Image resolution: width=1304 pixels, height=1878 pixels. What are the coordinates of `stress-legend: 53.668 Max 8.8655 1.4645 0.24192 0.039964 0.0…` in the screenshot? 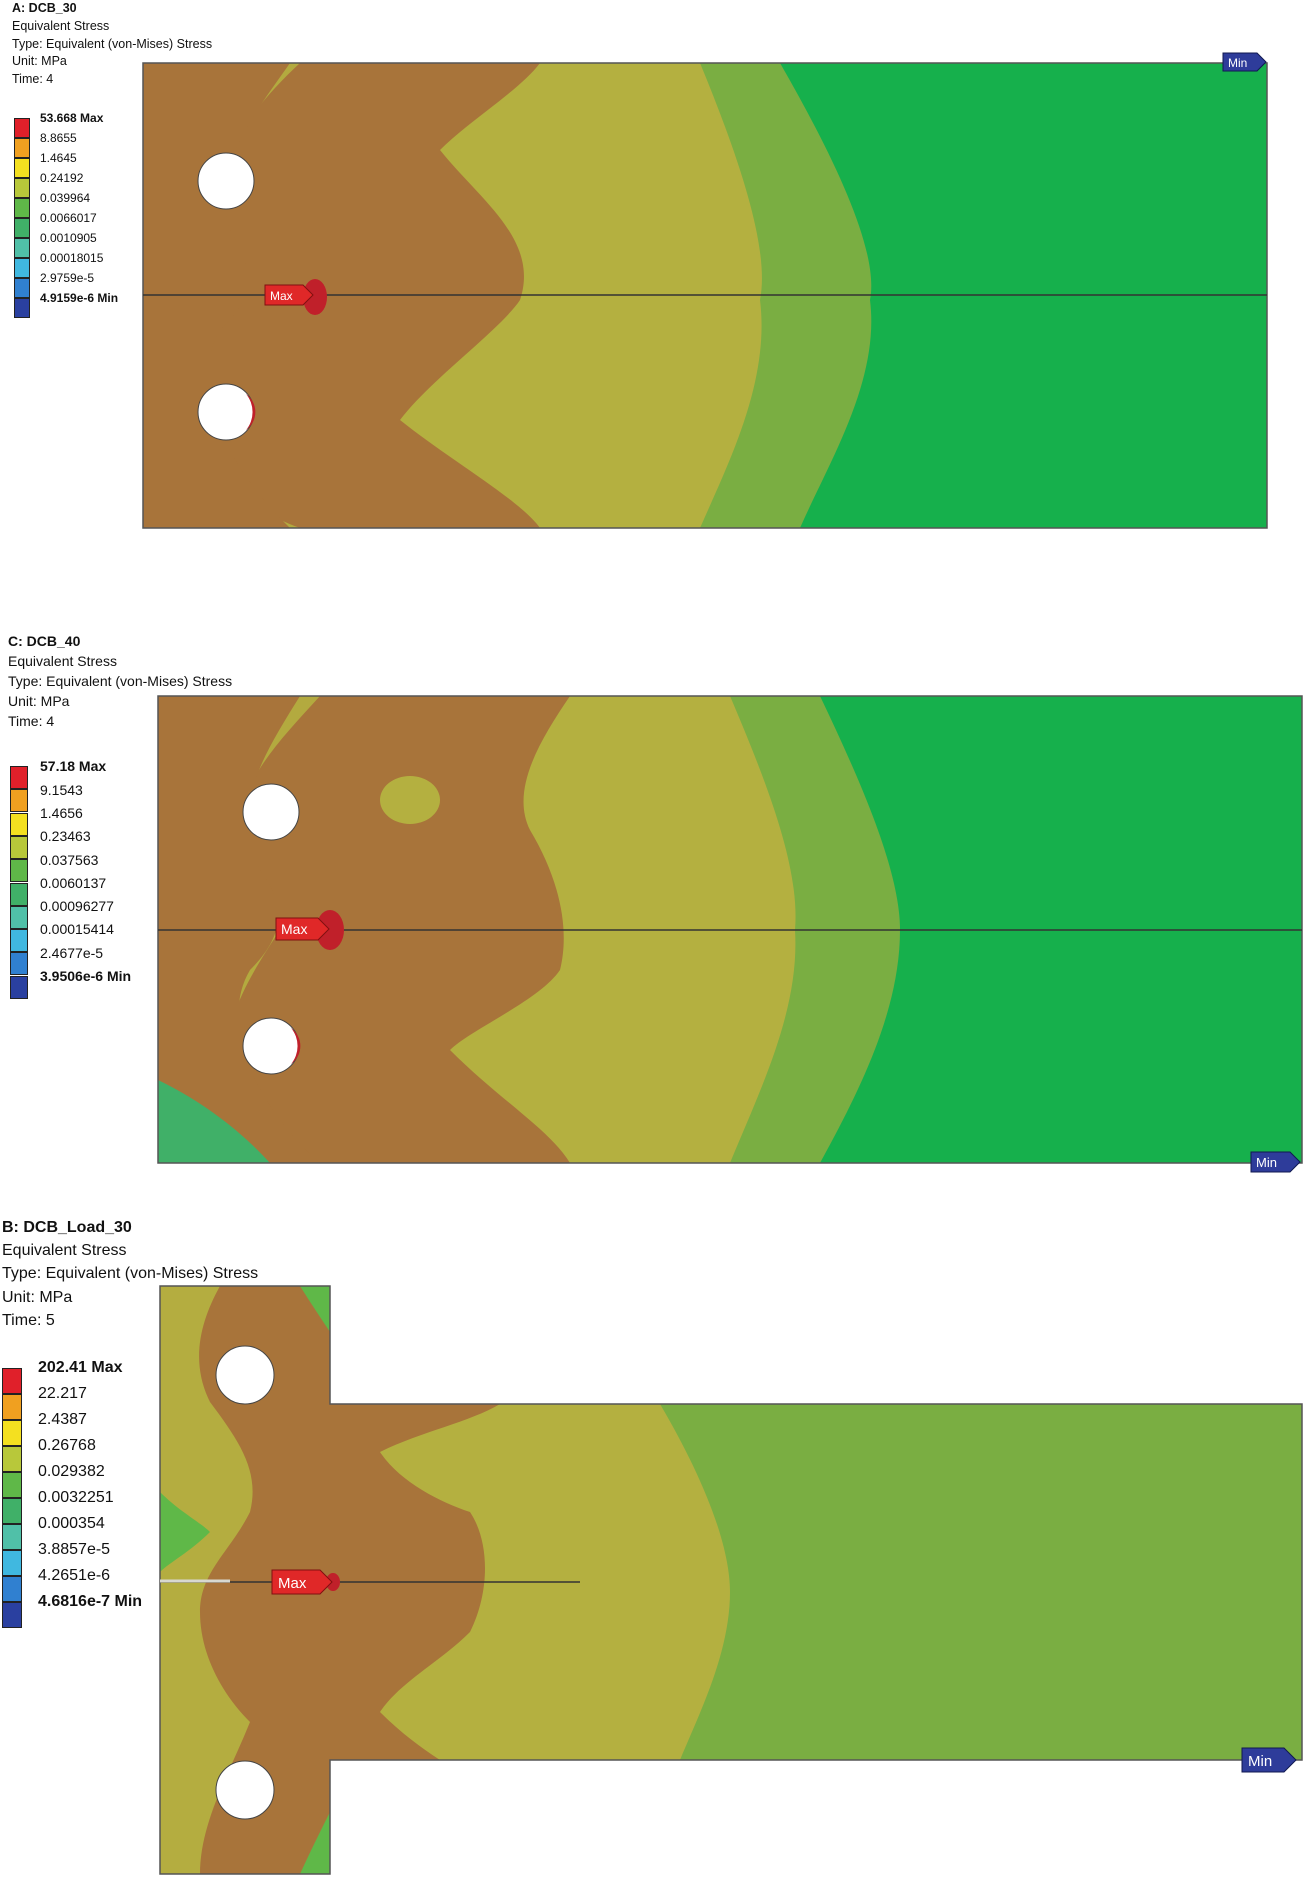 It's located at (97, 216).